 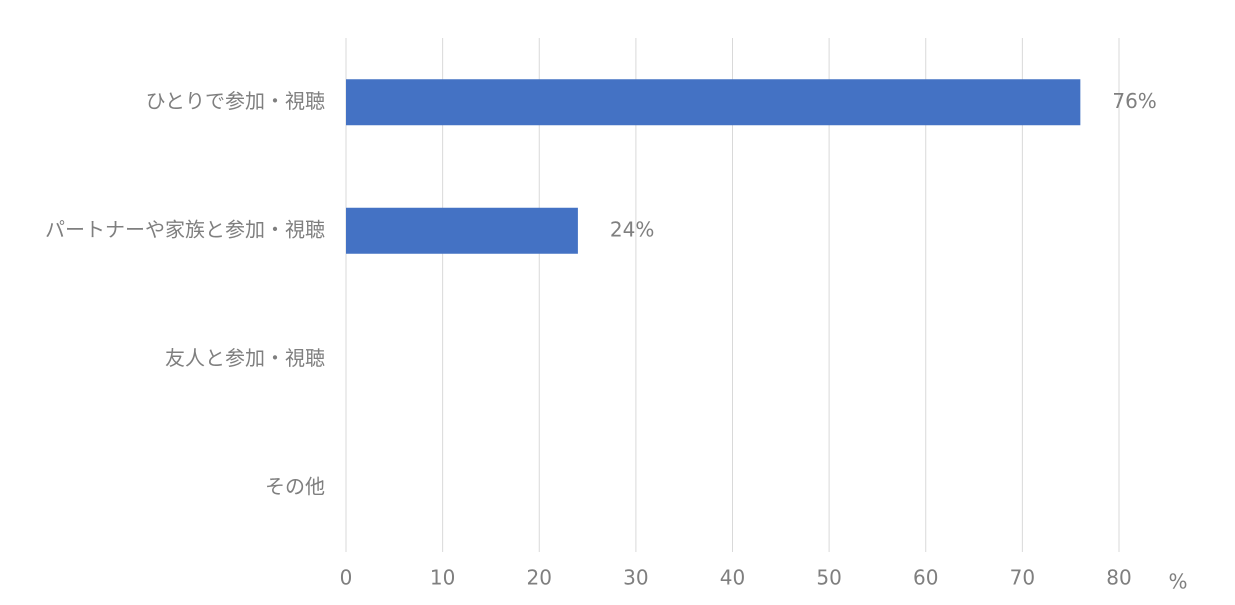 What do you see at coordinates (185, 229) in the screenshot?
I see `y-tick-label: パートナーや家族と参加・視聴` at bounding box center [185, 229].